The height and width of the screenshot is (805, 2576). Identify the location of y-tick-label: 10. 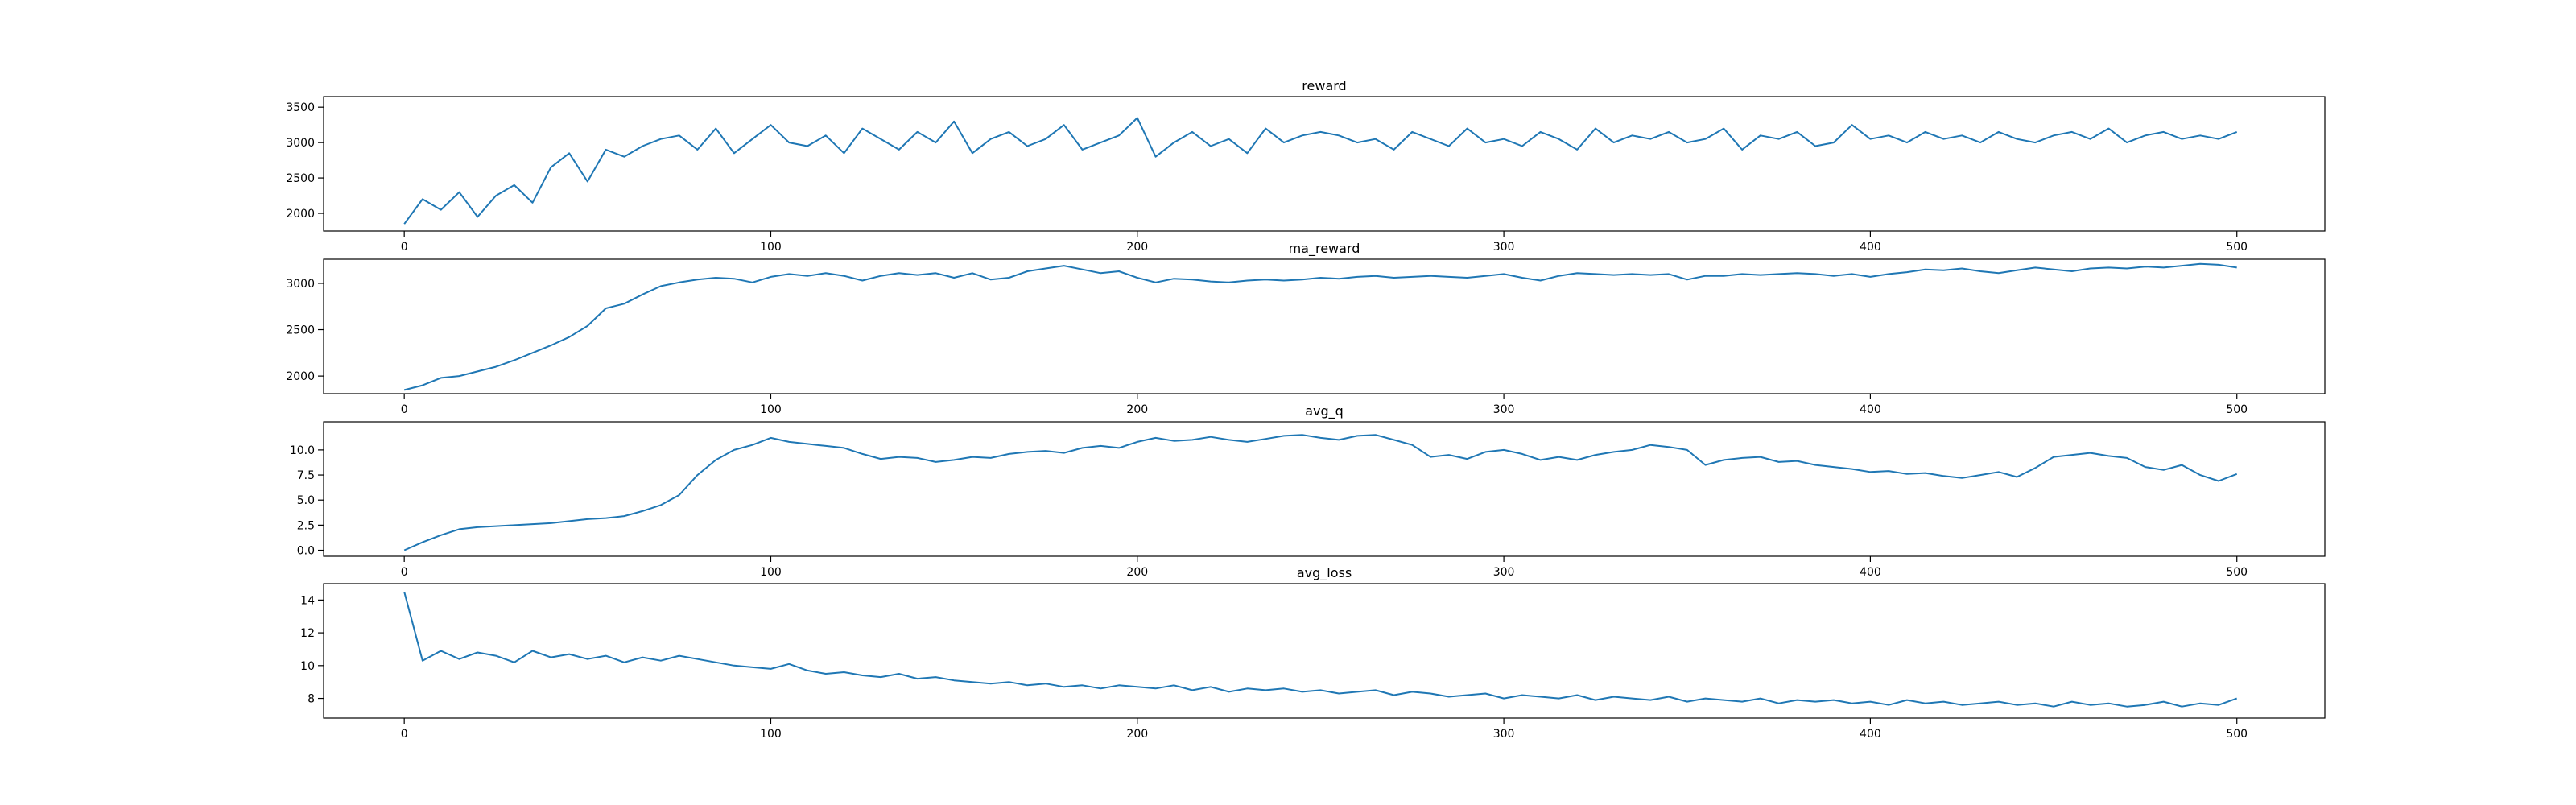
(307, 666).